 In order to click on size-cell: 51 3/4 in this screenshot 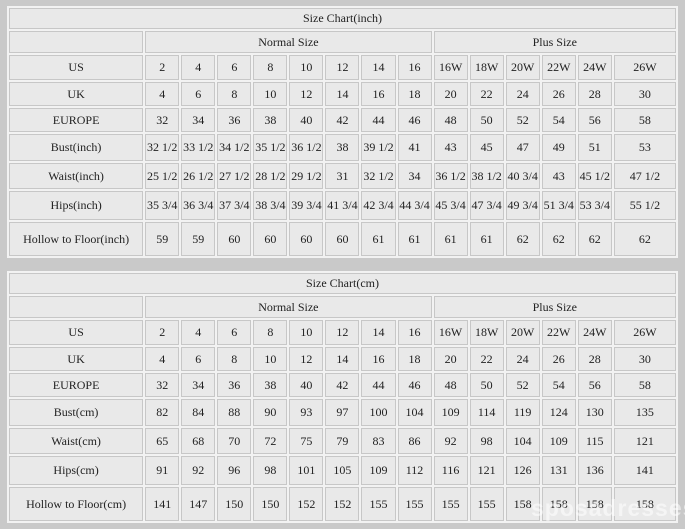, I will do `click(558, 205)`.